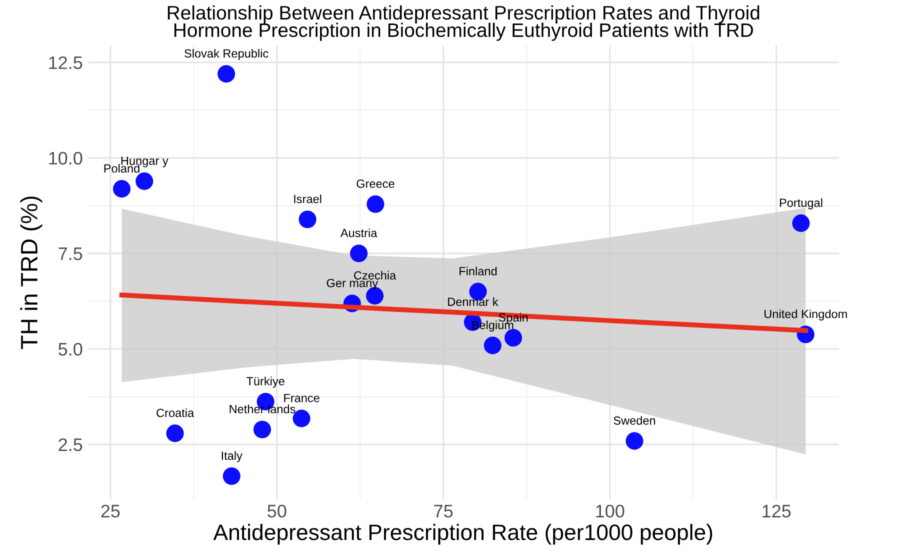 The image size is (905, 558). What do you see at coordinates (70, 254) in the screenshot?
I see `y-tick-label: 7.5` at bounding box center [70, 254].